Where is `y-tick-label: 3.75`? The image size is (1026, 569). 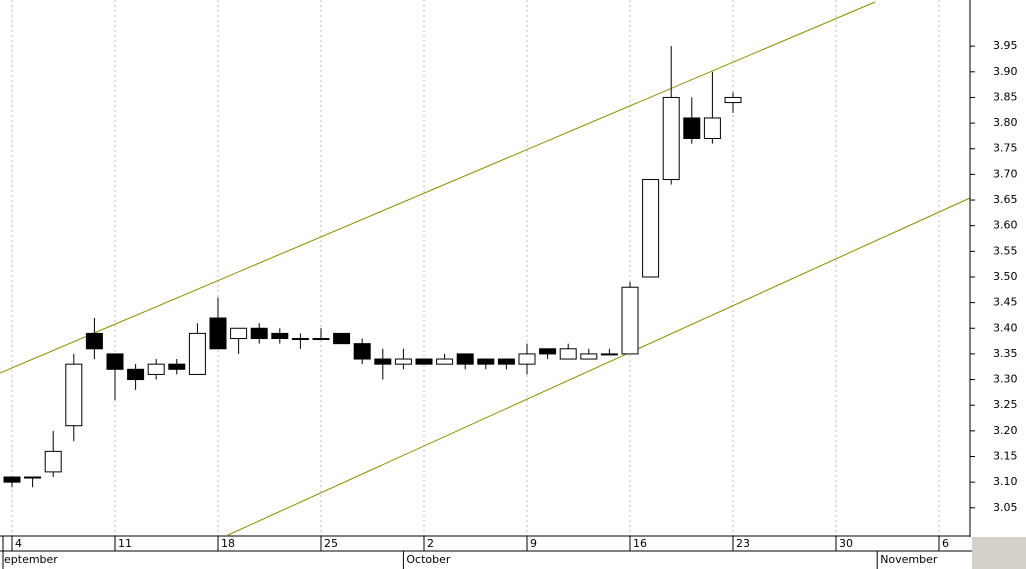
y-tick-label: 3.75 is located at coordinates (1005, 148).